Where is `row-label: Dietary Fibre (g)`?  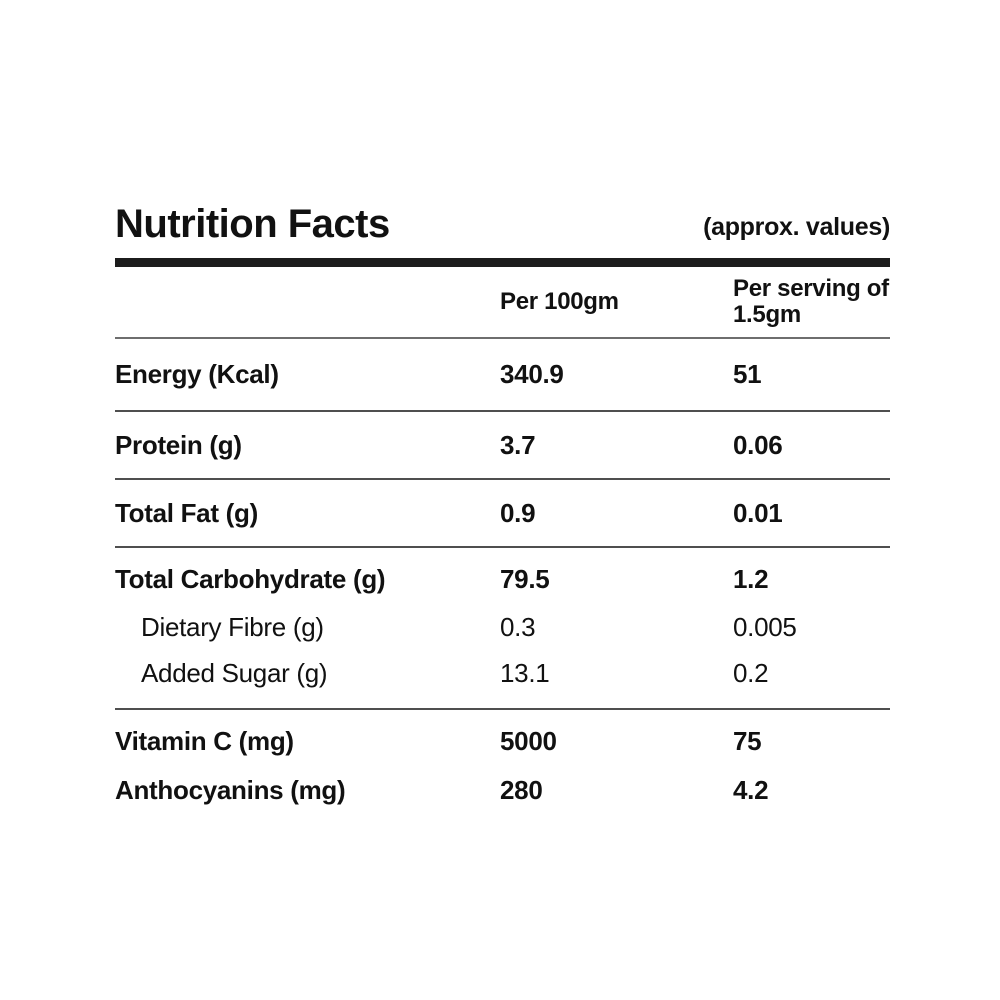
row-label: Dietary Fibre (g) is located at coordinates (232, 626).